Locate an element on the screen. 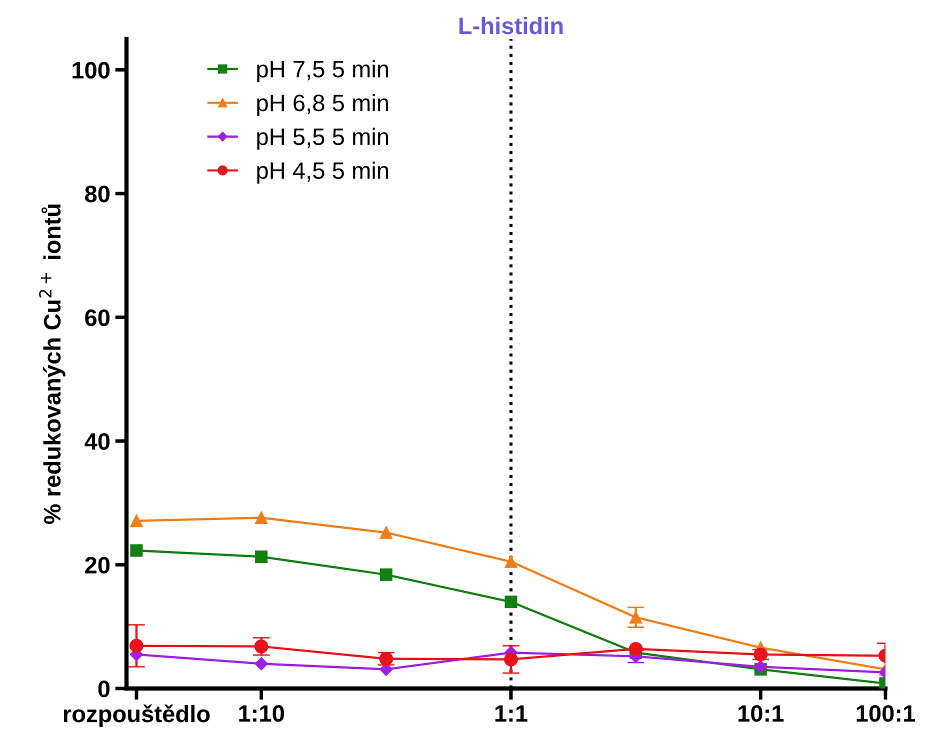 The width and height of the screenshot is (937, 734). x-tick-label: 100:1 is located at coordinates (886, 713).